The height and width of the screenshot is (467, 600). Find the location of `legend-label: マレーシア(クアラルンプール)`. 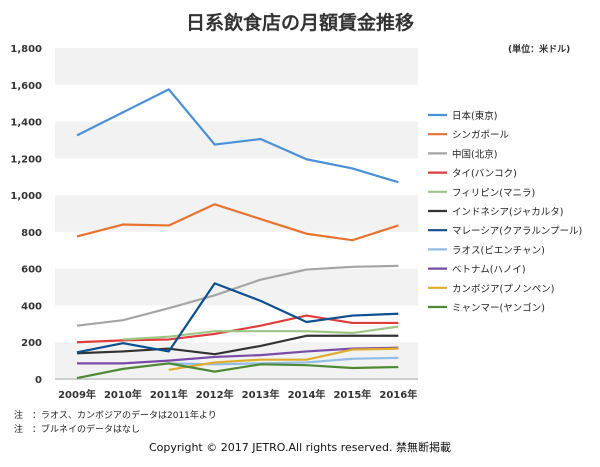

legend-label: マレーシア(クアラルンプール) is located at coordinates (517, 231).